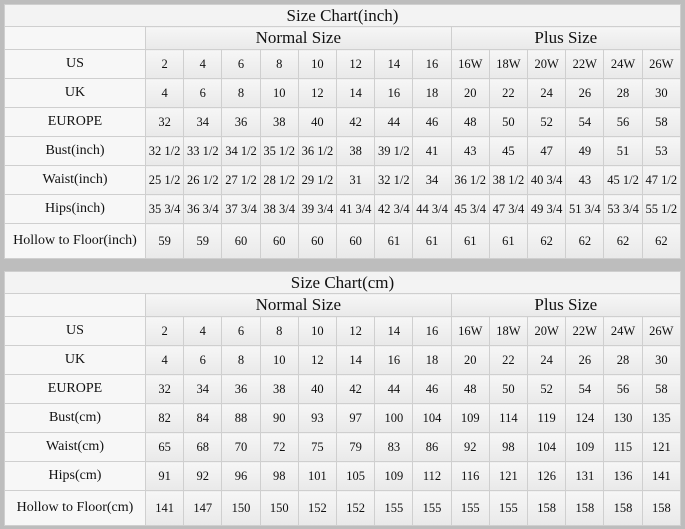  What do you see at coordinates (547, 180) in the screenshot?
I see `size-cell: 40 3/4` at bounding box center [547, 180].